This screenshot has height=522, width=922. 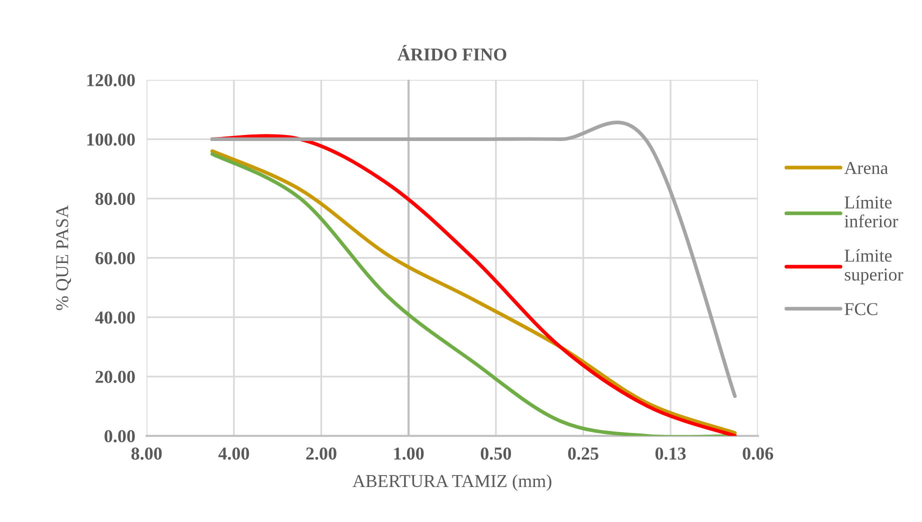 What do you see at coordinates (111, 80) in the screenshot?
I see `y-tick-label: 120.00` at bounding box center [111, 80].